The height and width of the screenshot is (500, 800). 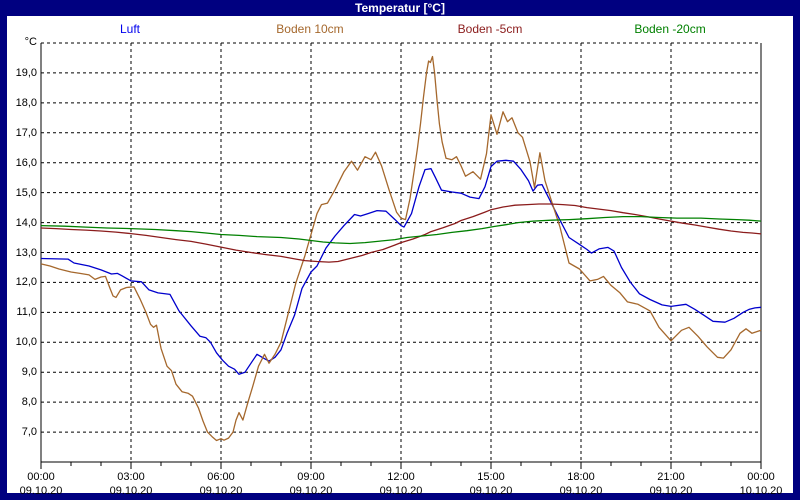 I want to click on y-axis-label-7: 7,0, so click(x=29, y=432).